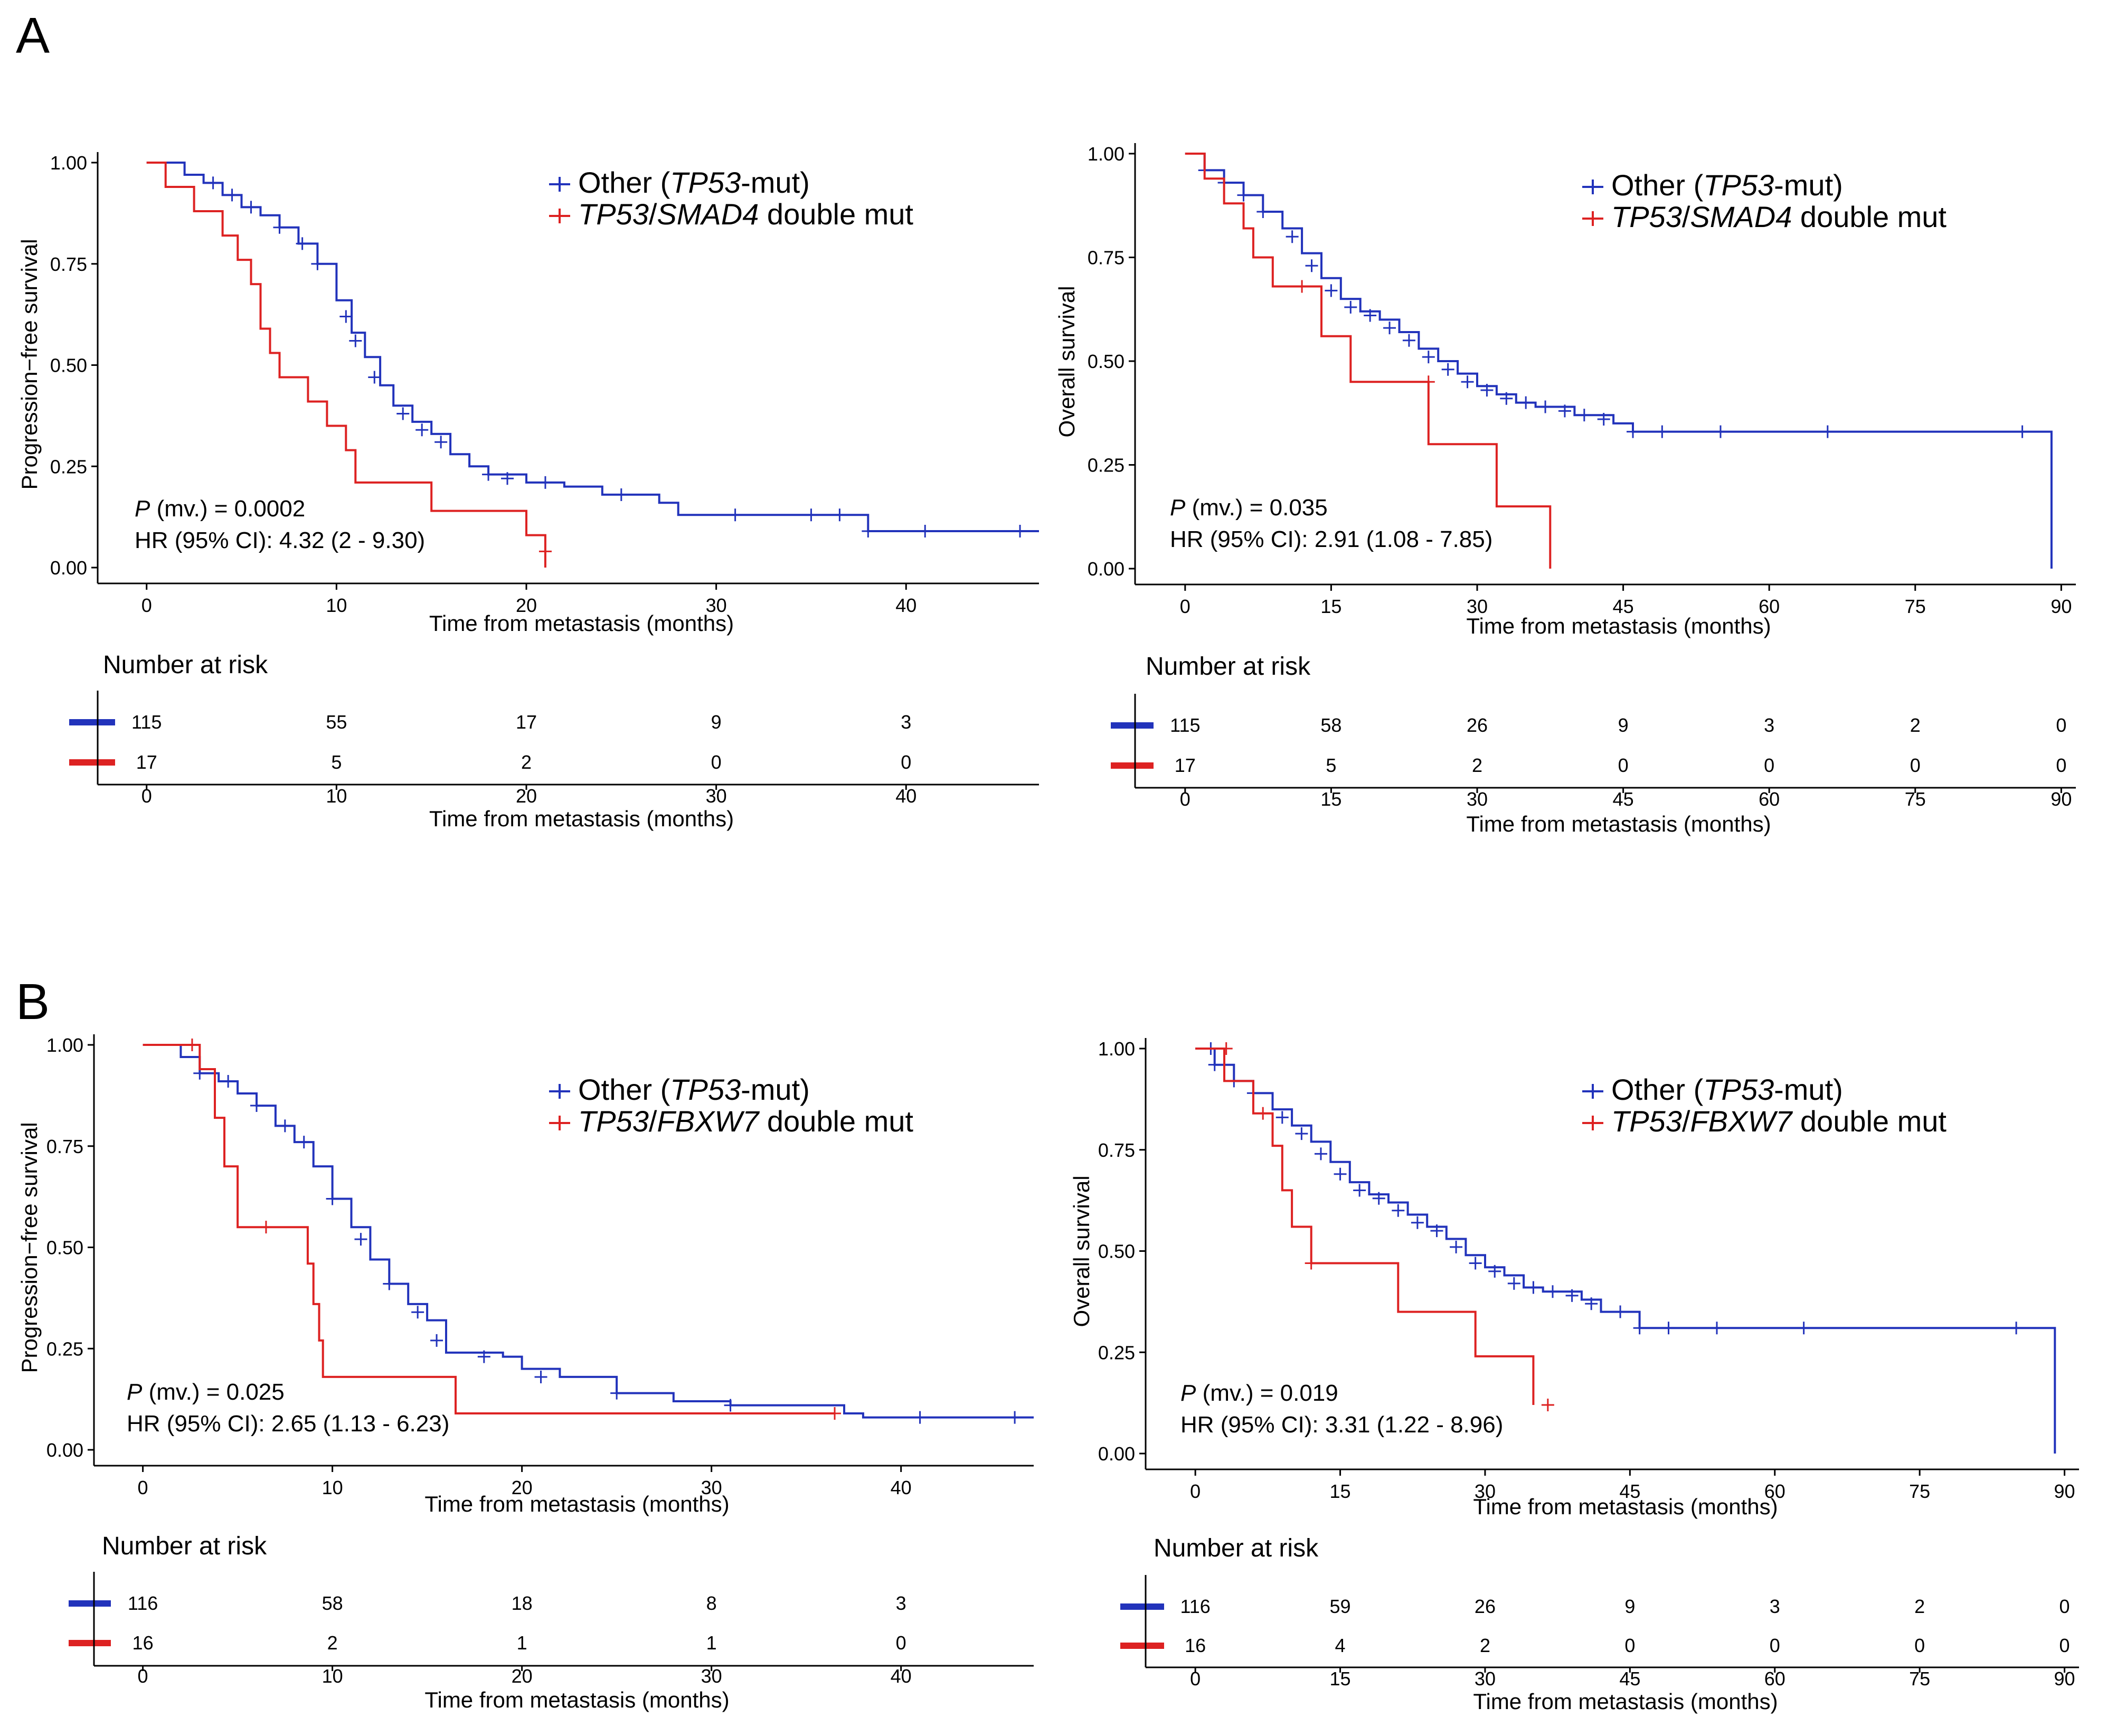 This screenshot has width=2107, height=1736. Describe the element at coordinates (624, 182) in the screenshot. I see `legend-text: Other (` at that location.